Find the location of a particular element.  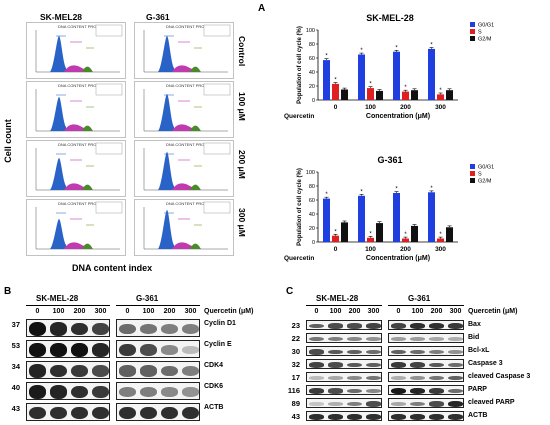

y-tick-label: 0 is located at coordinates (313, 101).